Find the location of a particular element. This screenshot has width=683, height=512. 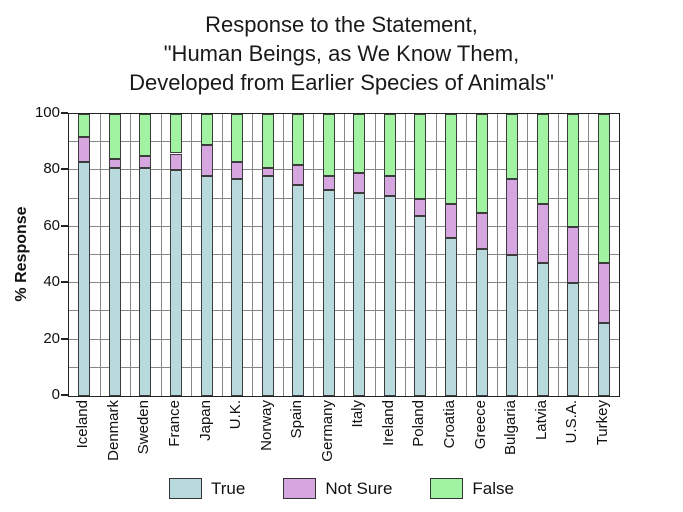

bar-ireland-true is located at coordinates (389, 295).